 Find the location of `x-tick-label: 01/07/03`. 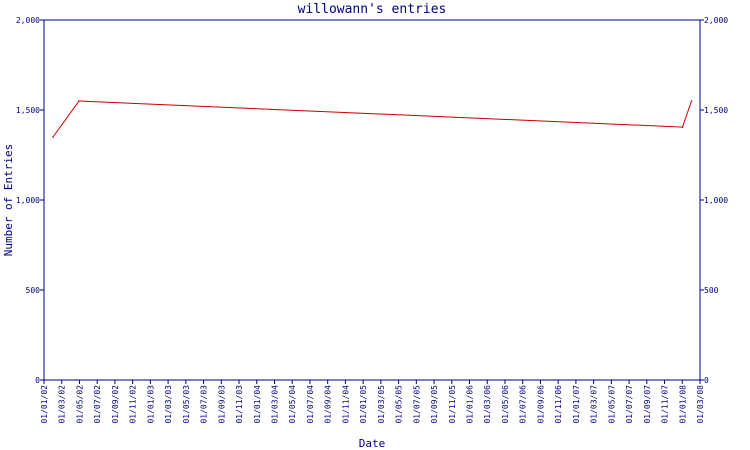

x-tick-label: 01/07/03 is located at coordinates (204, 404).